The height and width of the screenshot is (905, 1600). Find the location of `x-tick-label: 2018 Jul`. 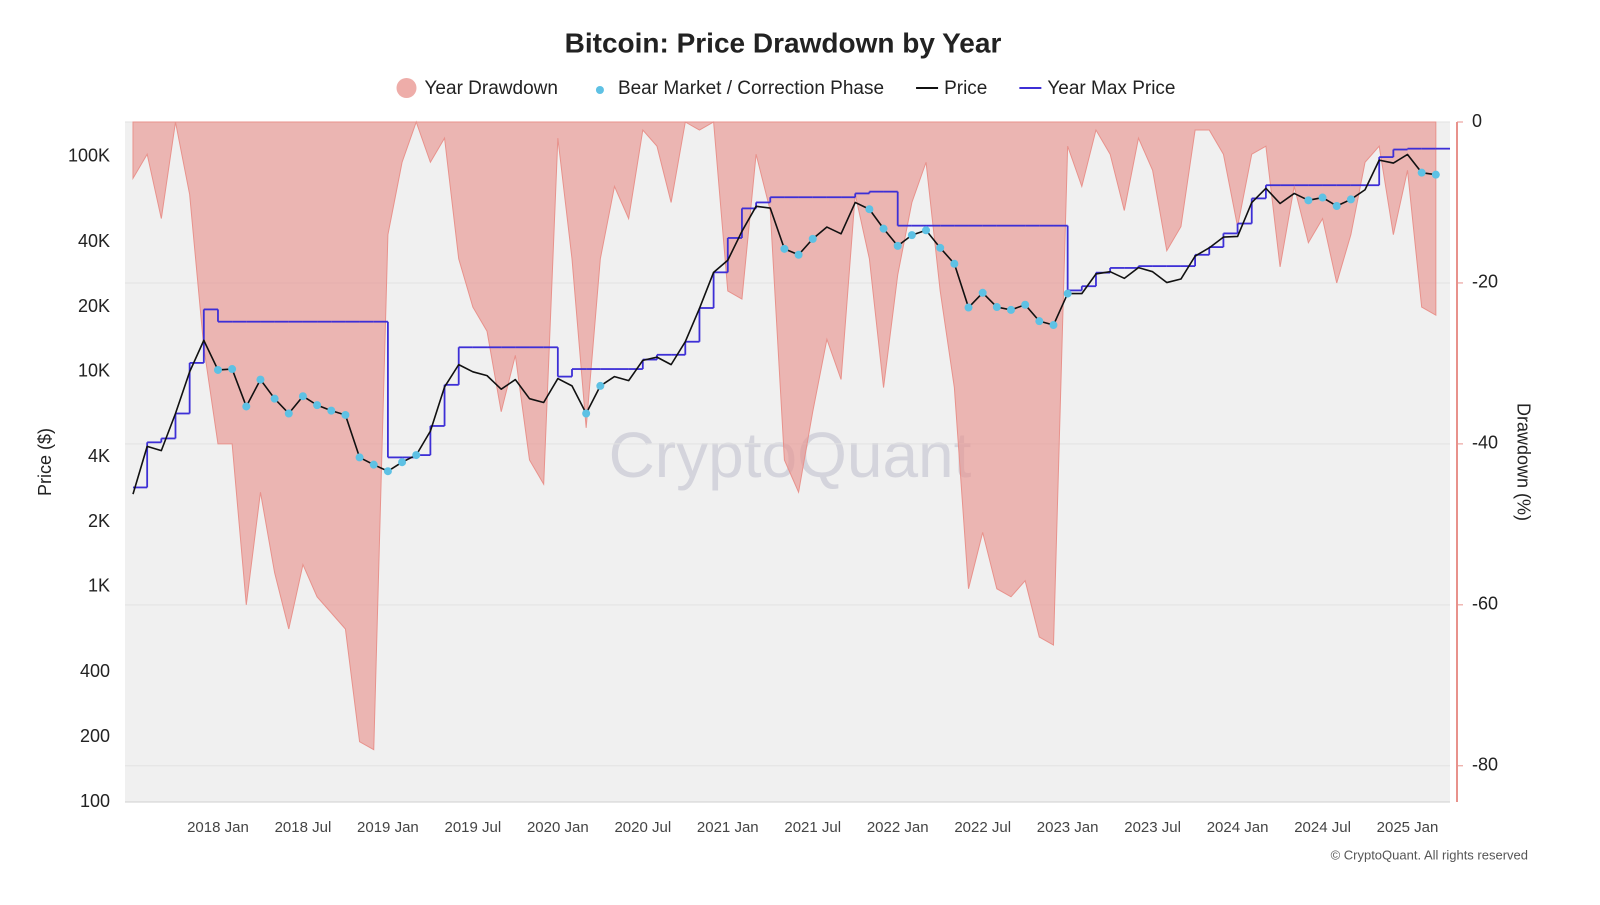

x-tick-label: 2018 Jul is located at coordinates (303, 827).